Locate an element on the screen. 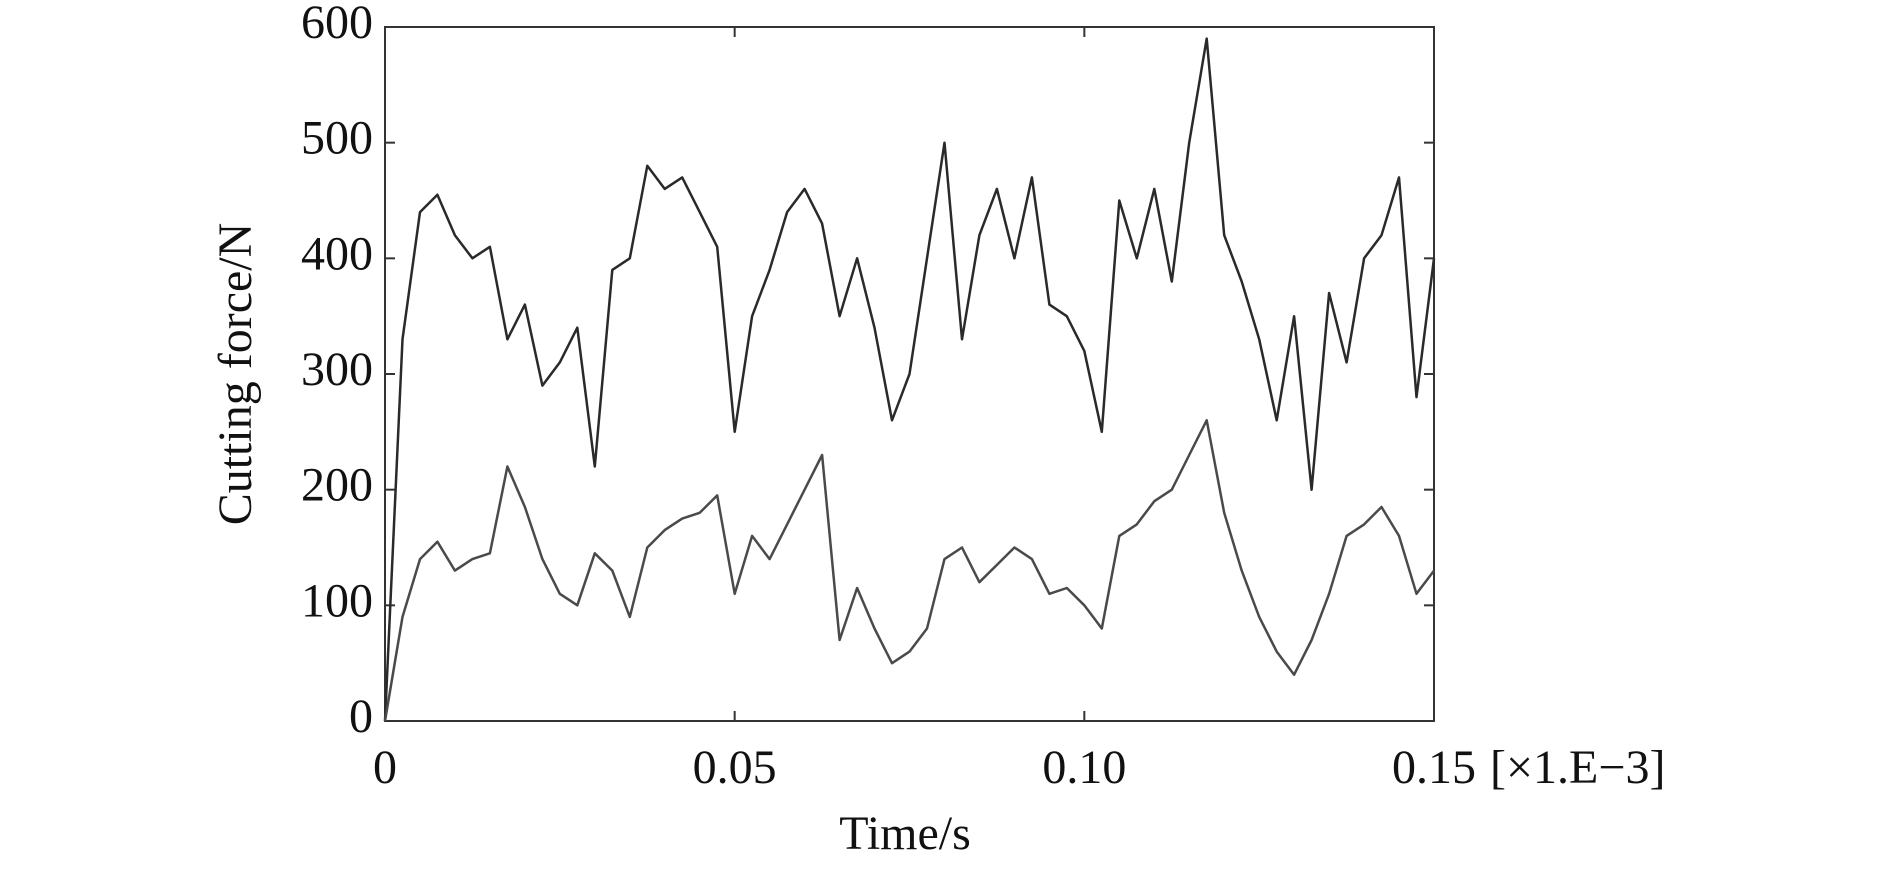 The height and width of the screenshot is (874, 1890). y-tick-label: 100 is located at coordinates (337, 600).